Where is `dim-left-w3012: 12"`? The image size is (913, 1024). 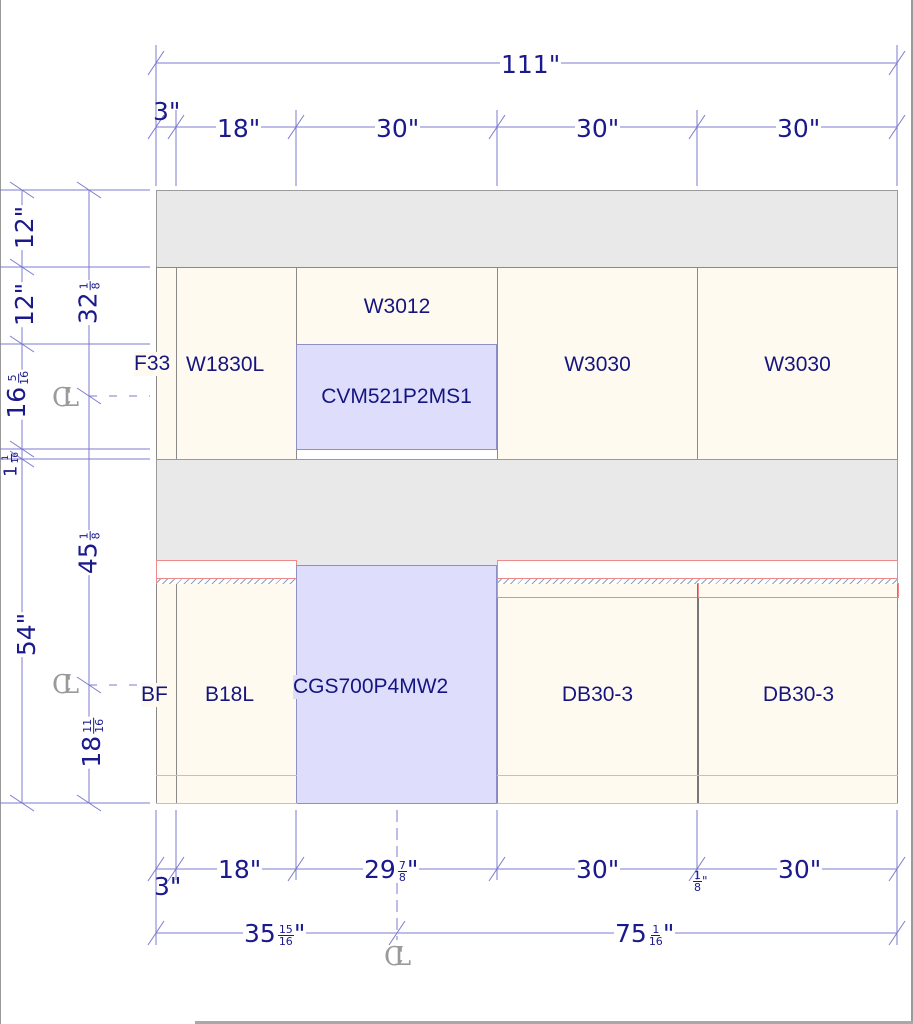
dim-left-w3012: 12" is located at coordinates (25, 304).